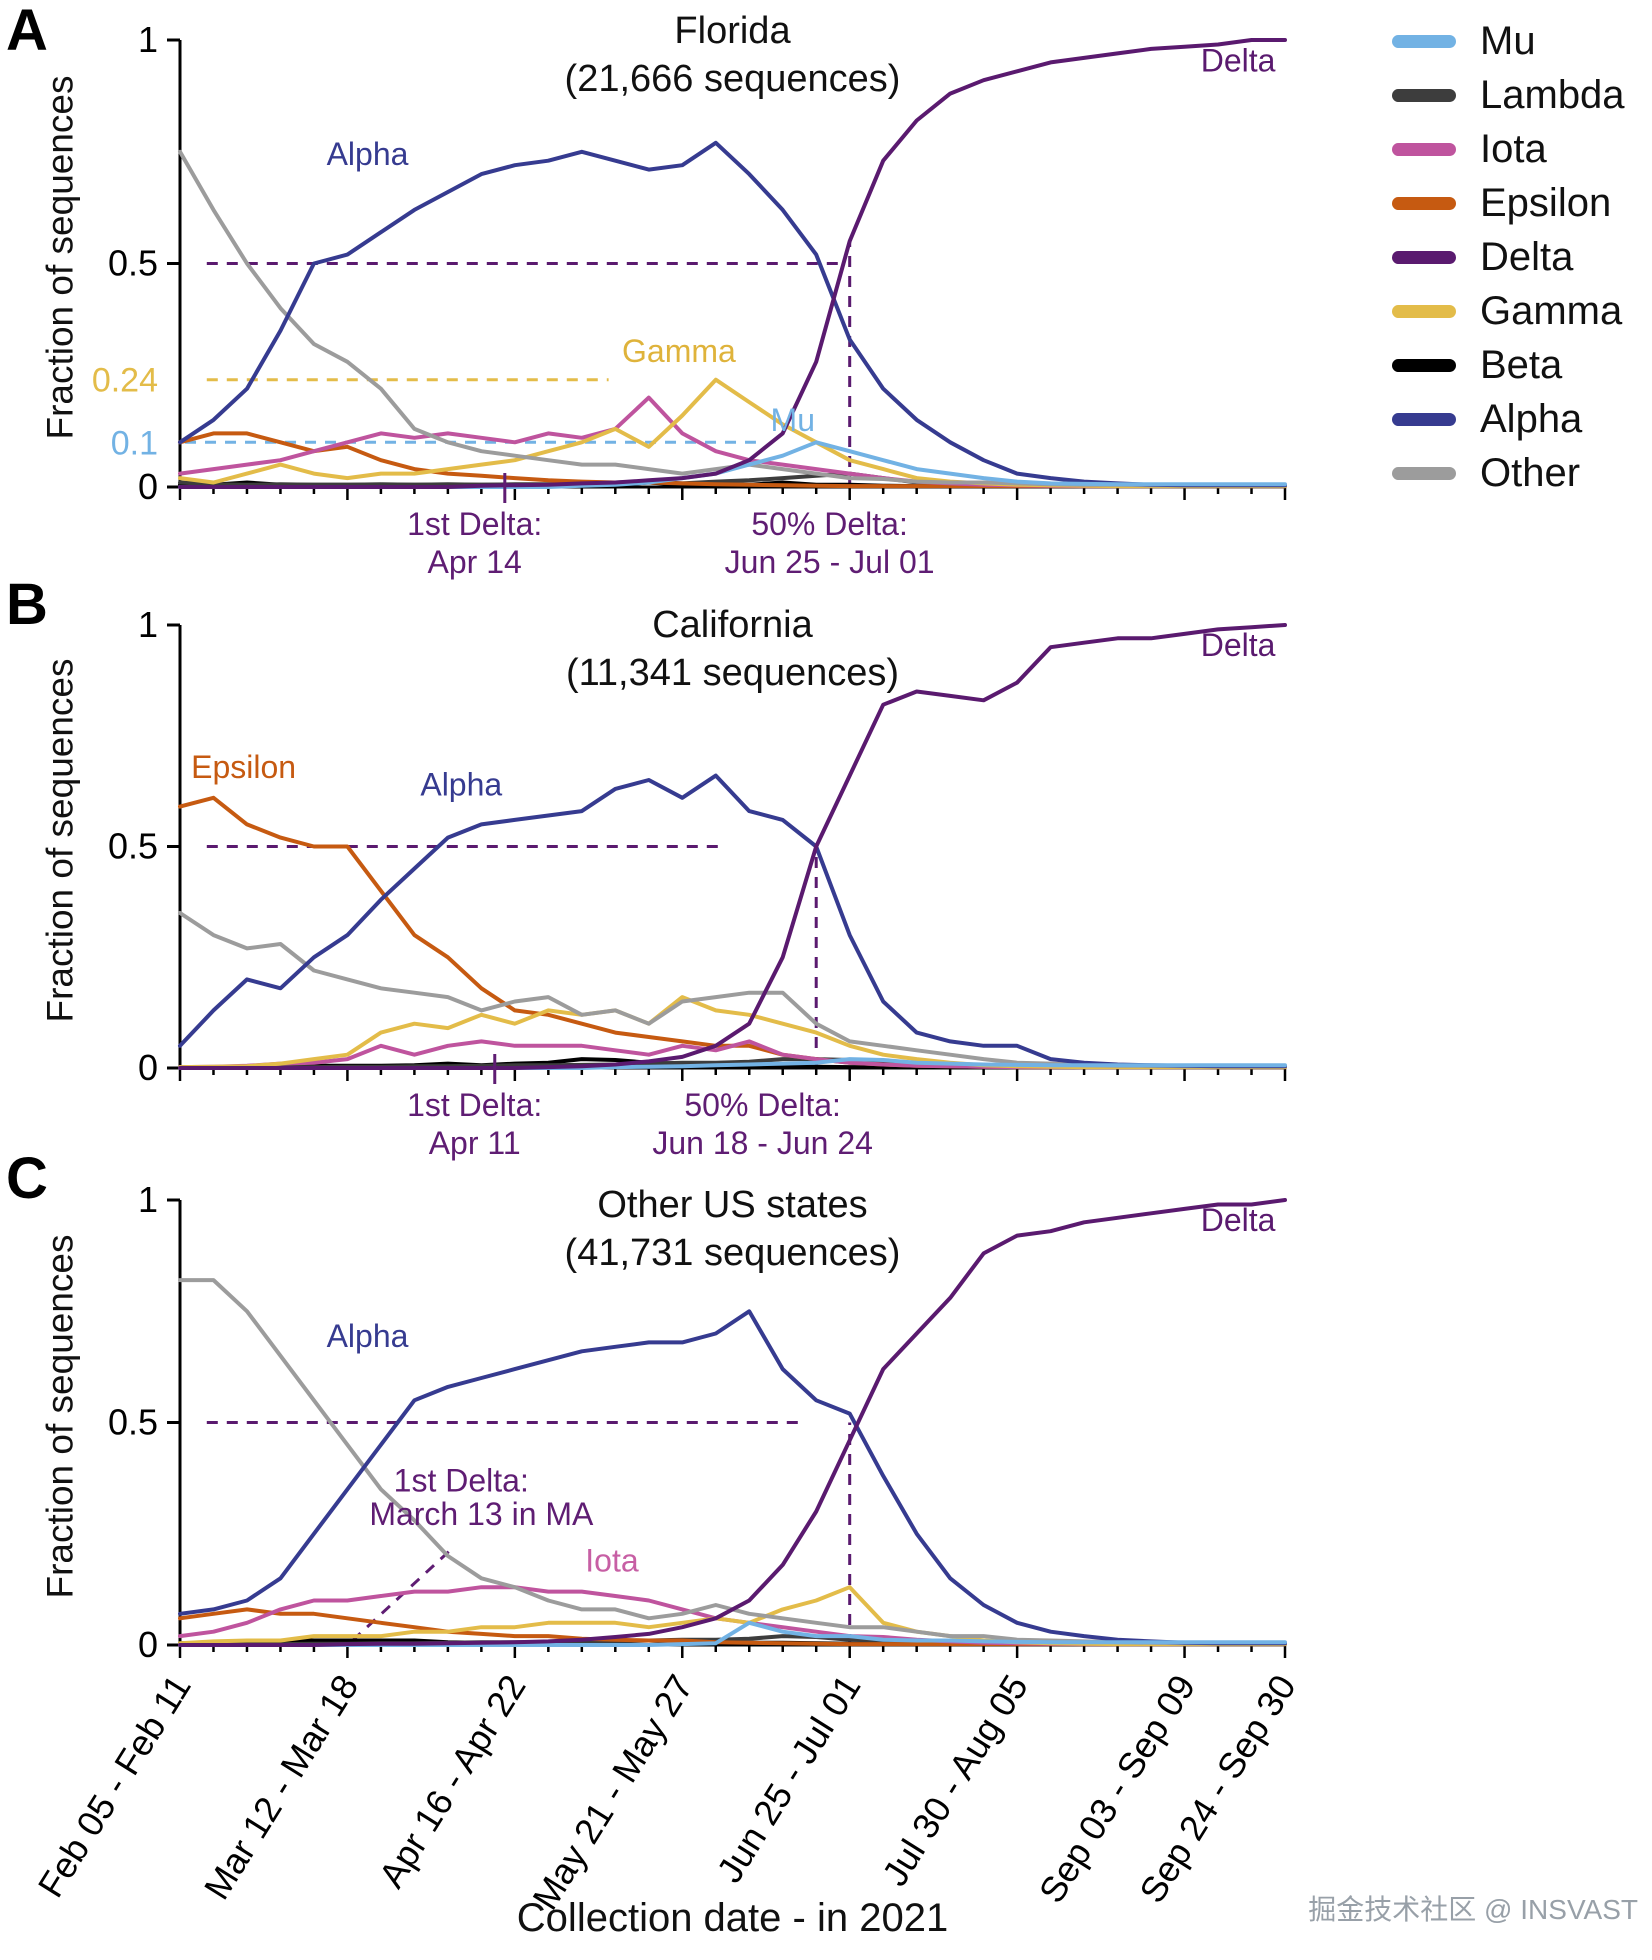 This screenshot has width=1652, height=1960. I want to click on x-tick-label: May 21 - May 27, so click(612, 1792).